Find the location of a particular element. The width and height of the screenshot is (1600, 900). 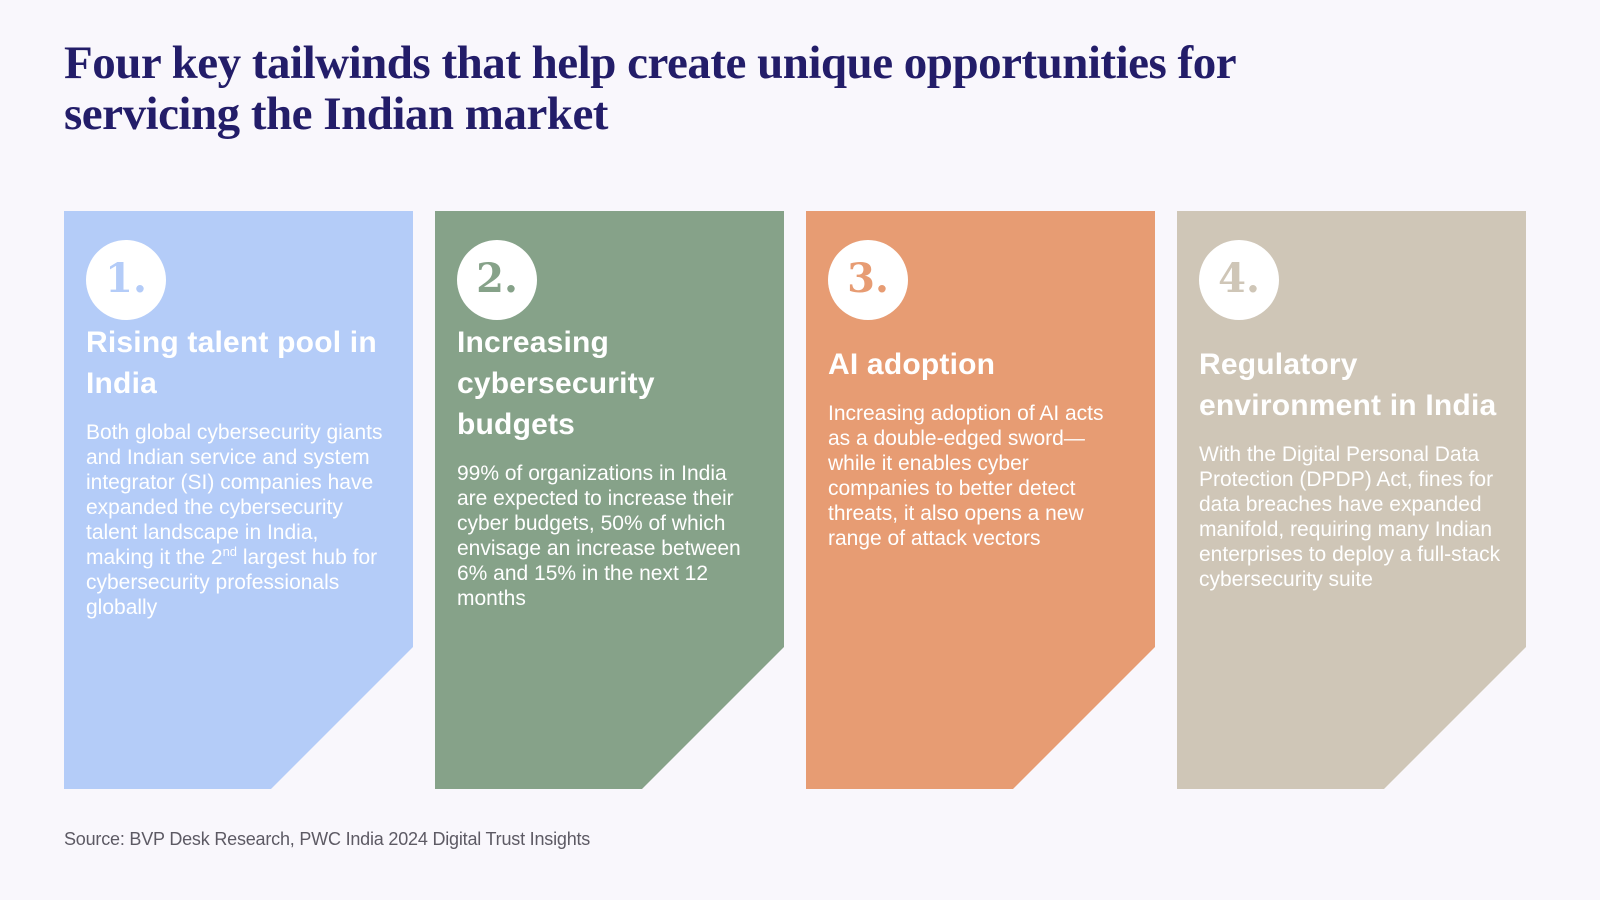

card-number: 1. is located at coordinates (126, 278).